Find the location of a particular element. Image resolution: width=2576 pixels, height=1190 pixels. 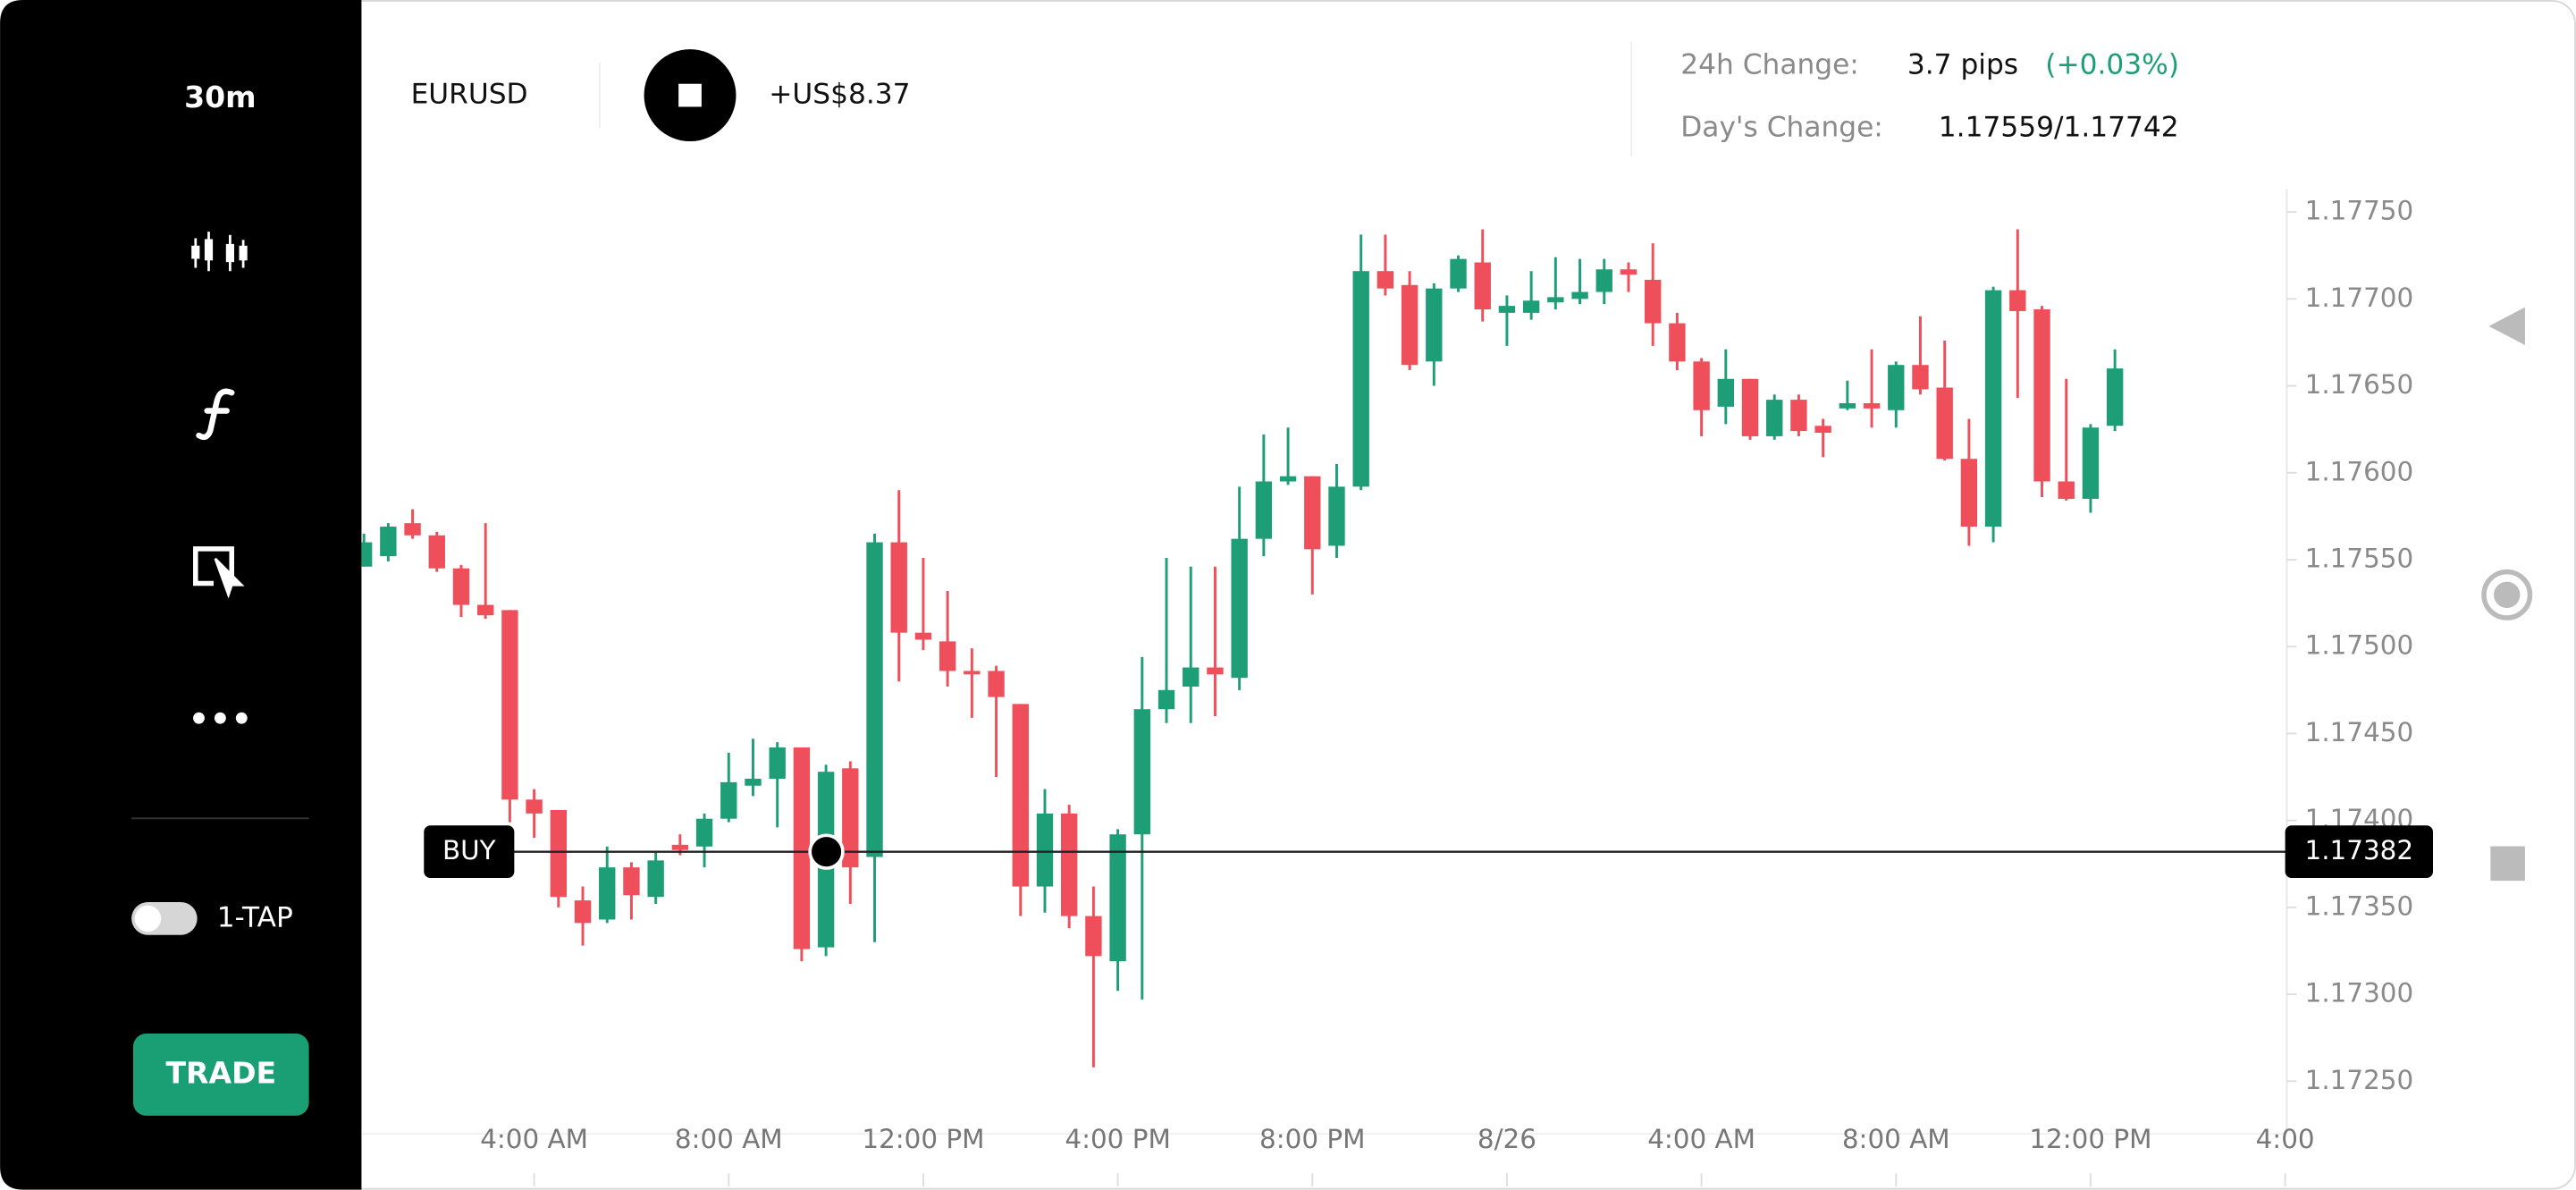

trade-button-label: TRADE is located at coordinates (221, 1072).